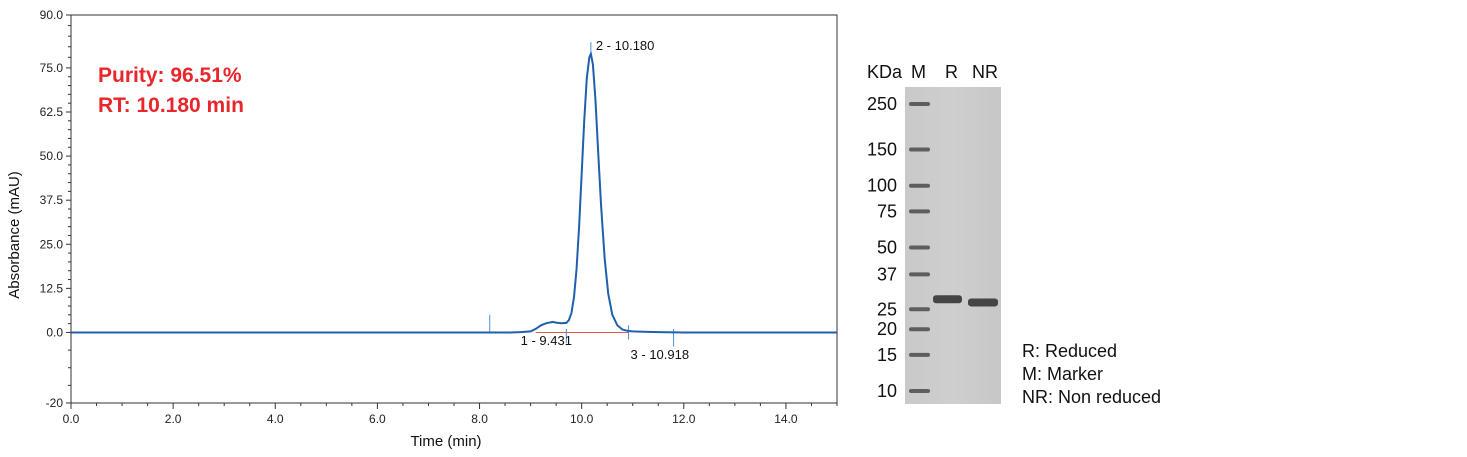  I want to click on x-tick-label: 12.0, so click(684, 419).